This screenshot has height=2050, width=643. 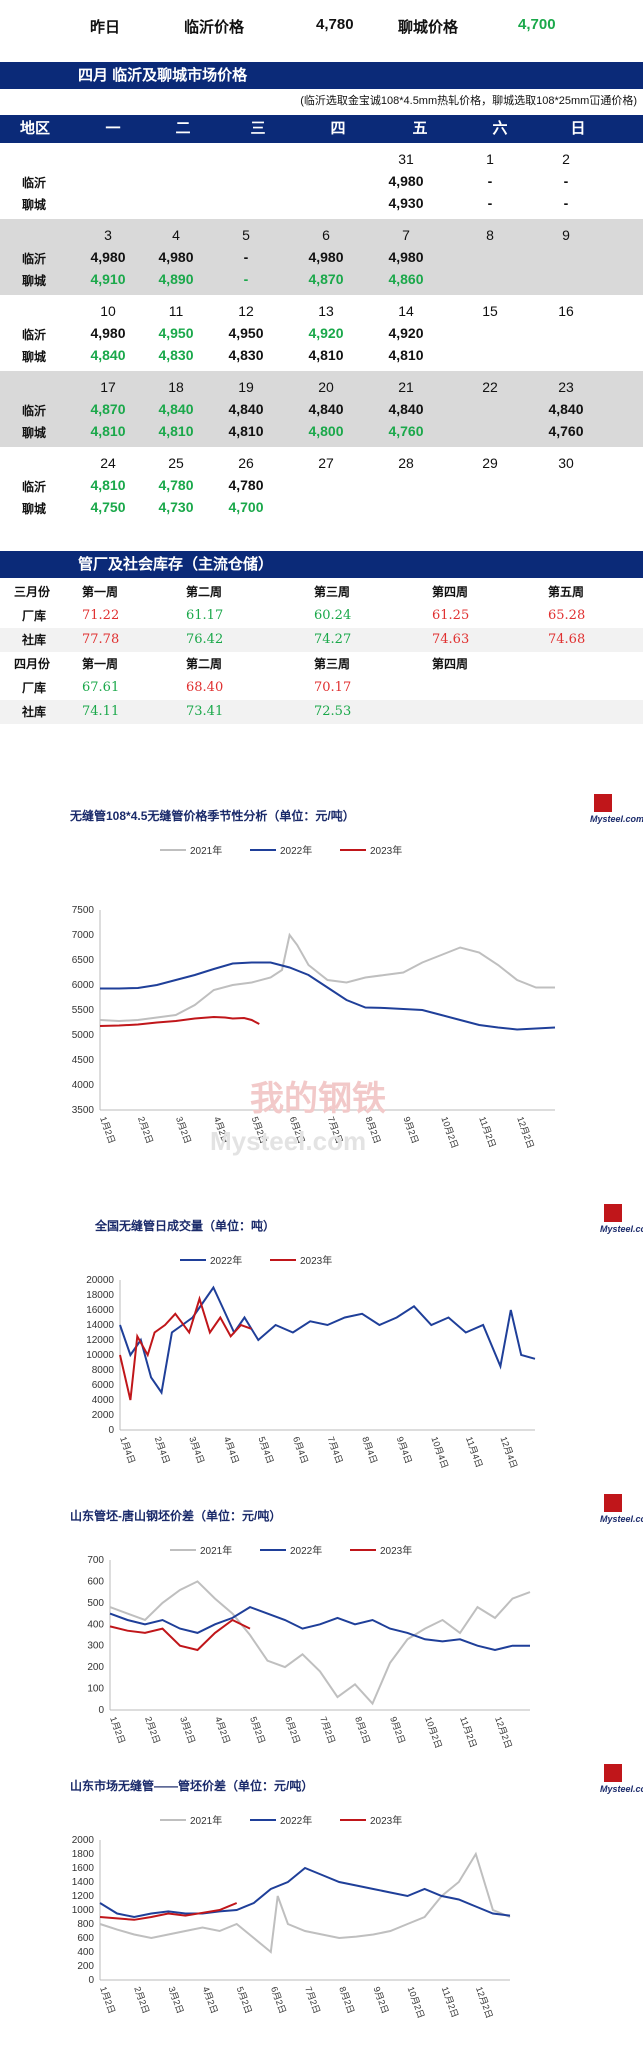 I want to click on legend-label: 2022年, so click(x=296, y=850).